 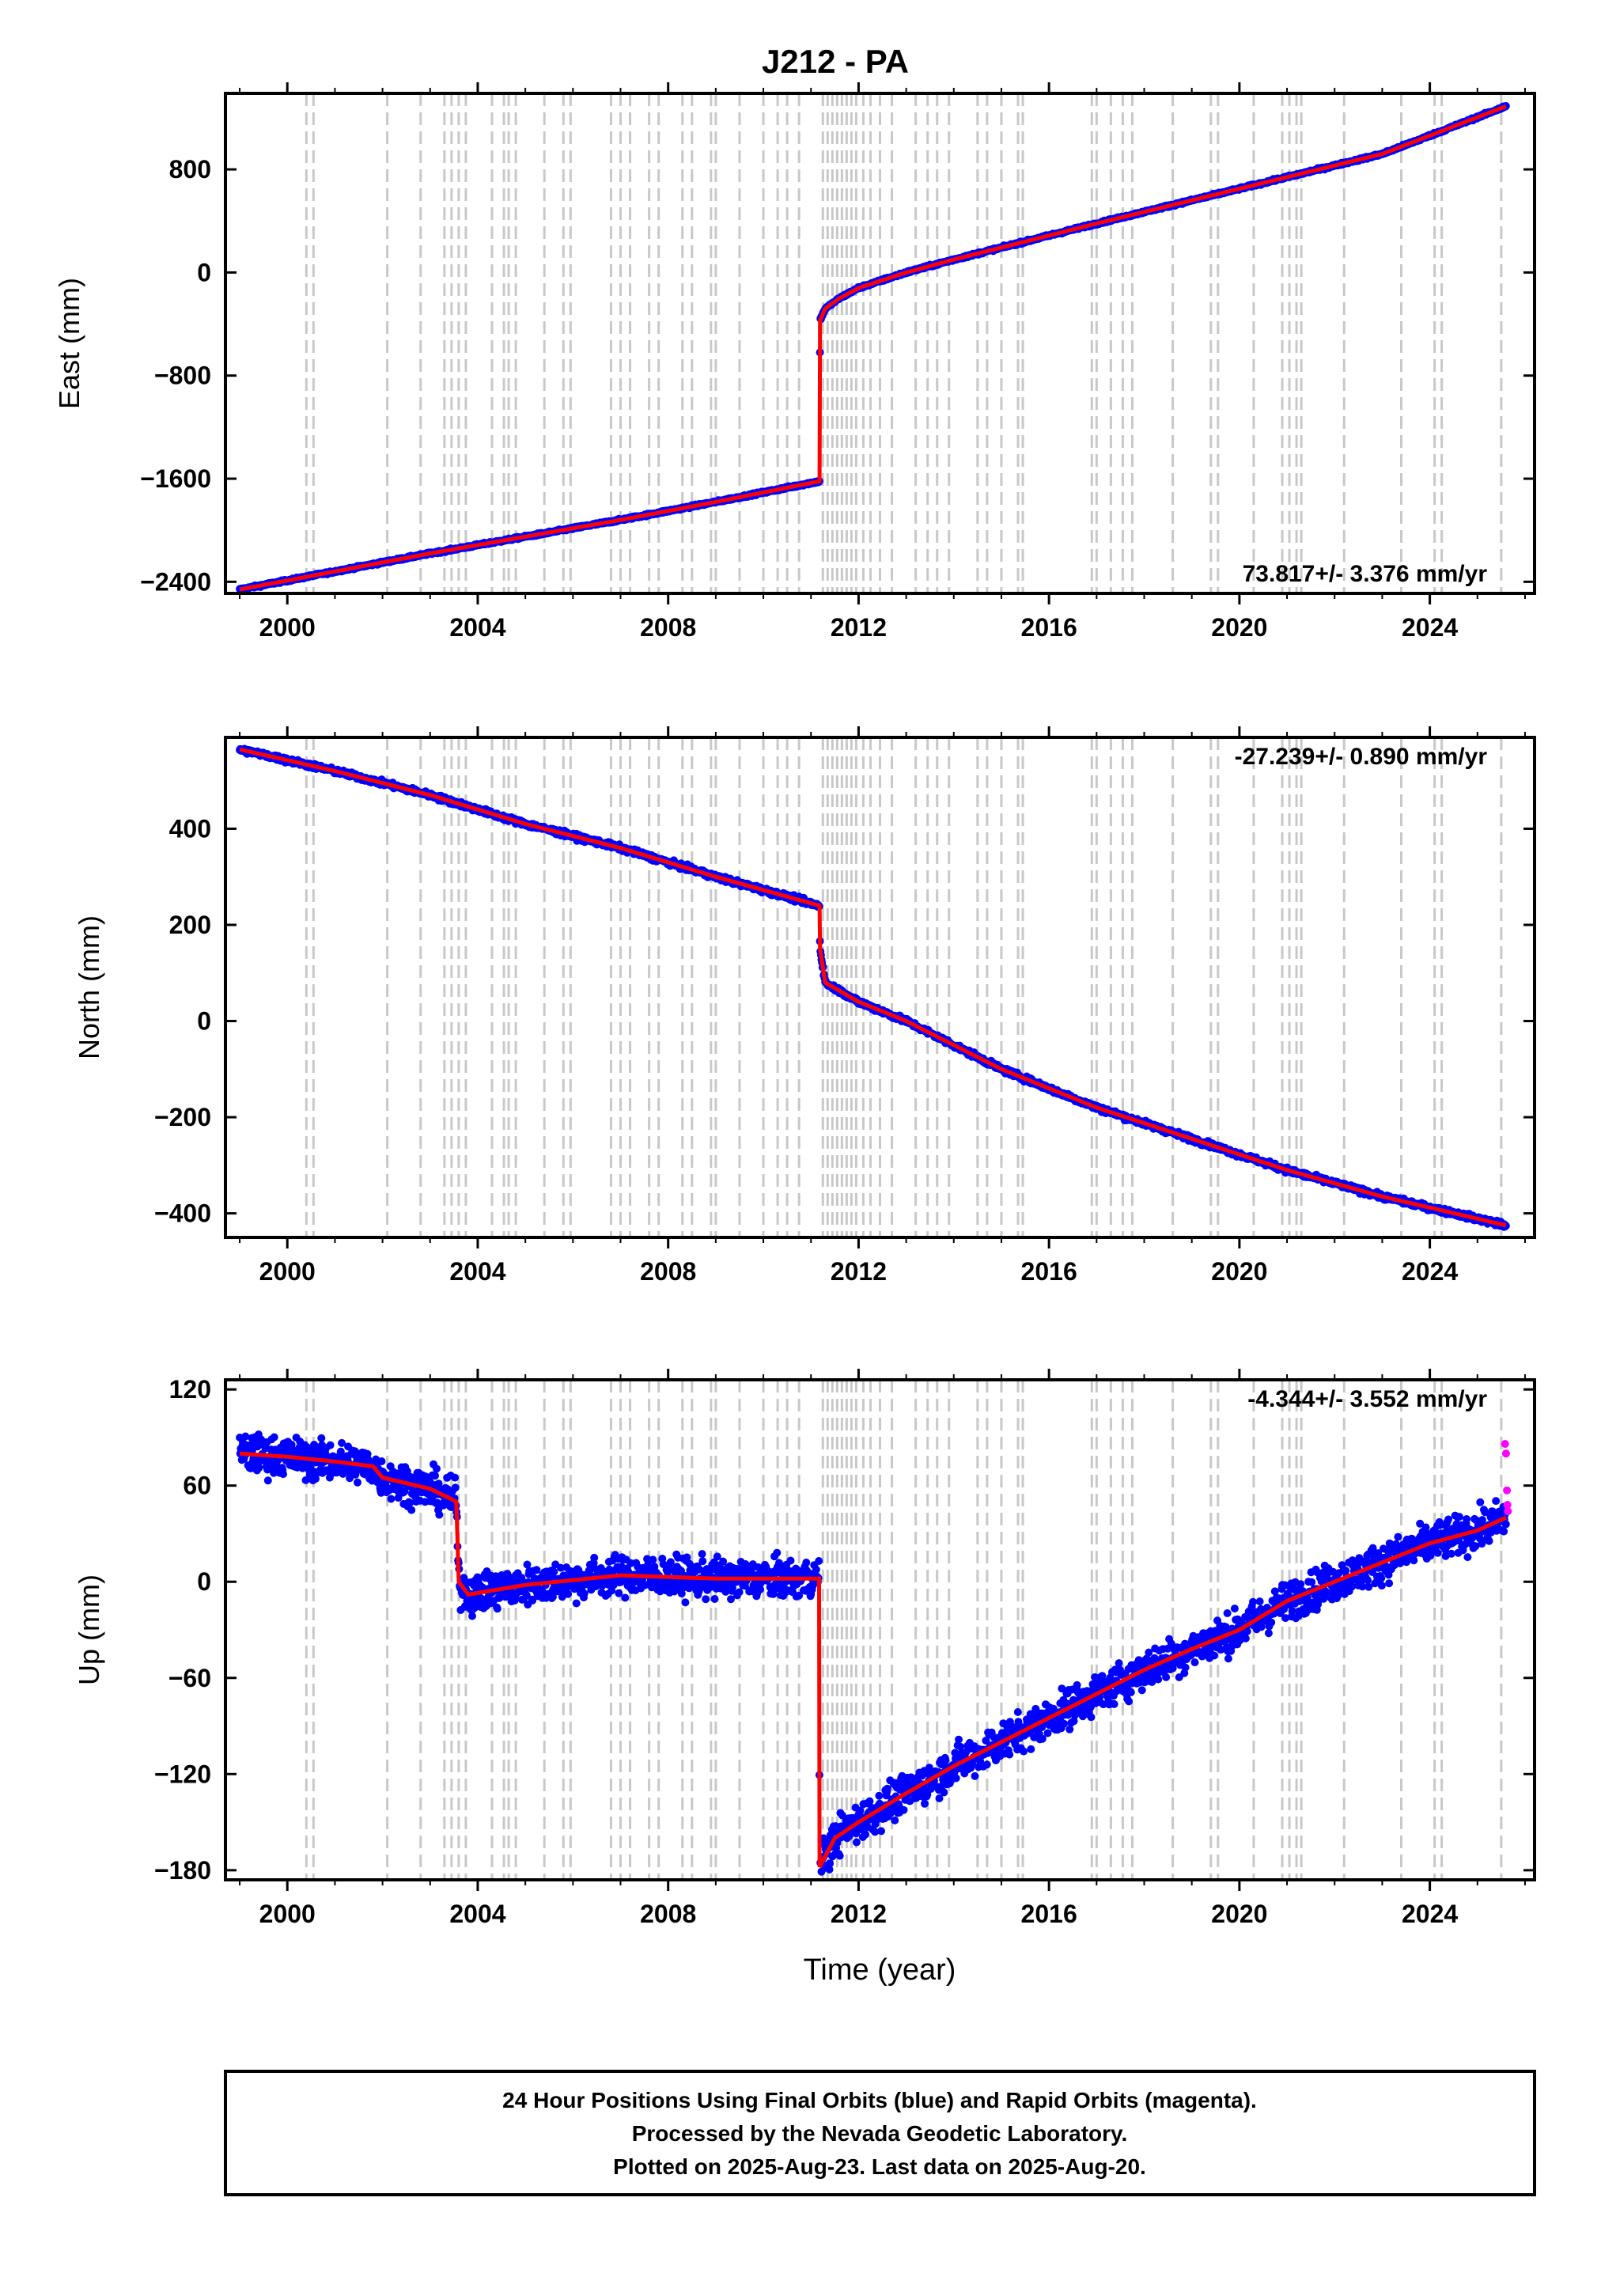 What do you see at coordinates (859, 627) in the screenshot?
I see `x-tick-label: 2012` at bounding box center [859, 627].